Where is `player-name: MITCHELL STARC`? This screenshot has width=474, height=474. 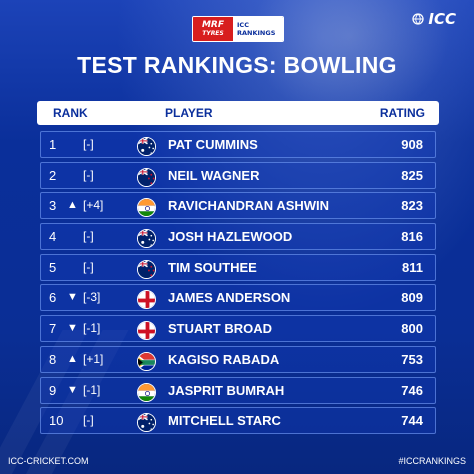
player-name: MITCHELL STARC is located at coordinates (224, 421).